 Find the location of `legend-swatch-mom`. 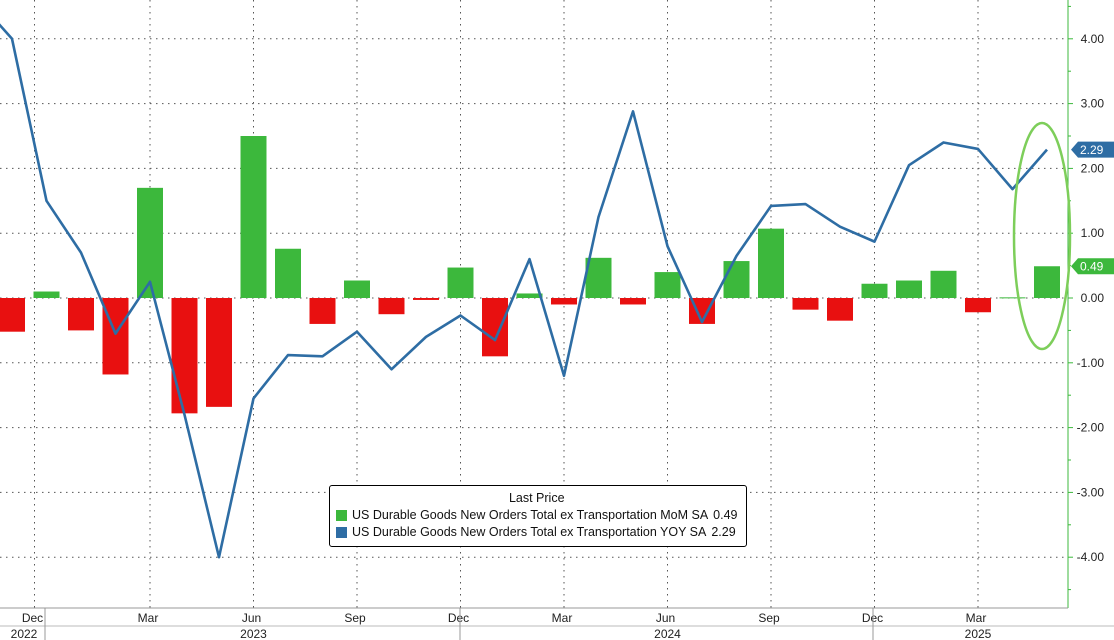

legend-swatch-mom is located at coordinates (341, 515).